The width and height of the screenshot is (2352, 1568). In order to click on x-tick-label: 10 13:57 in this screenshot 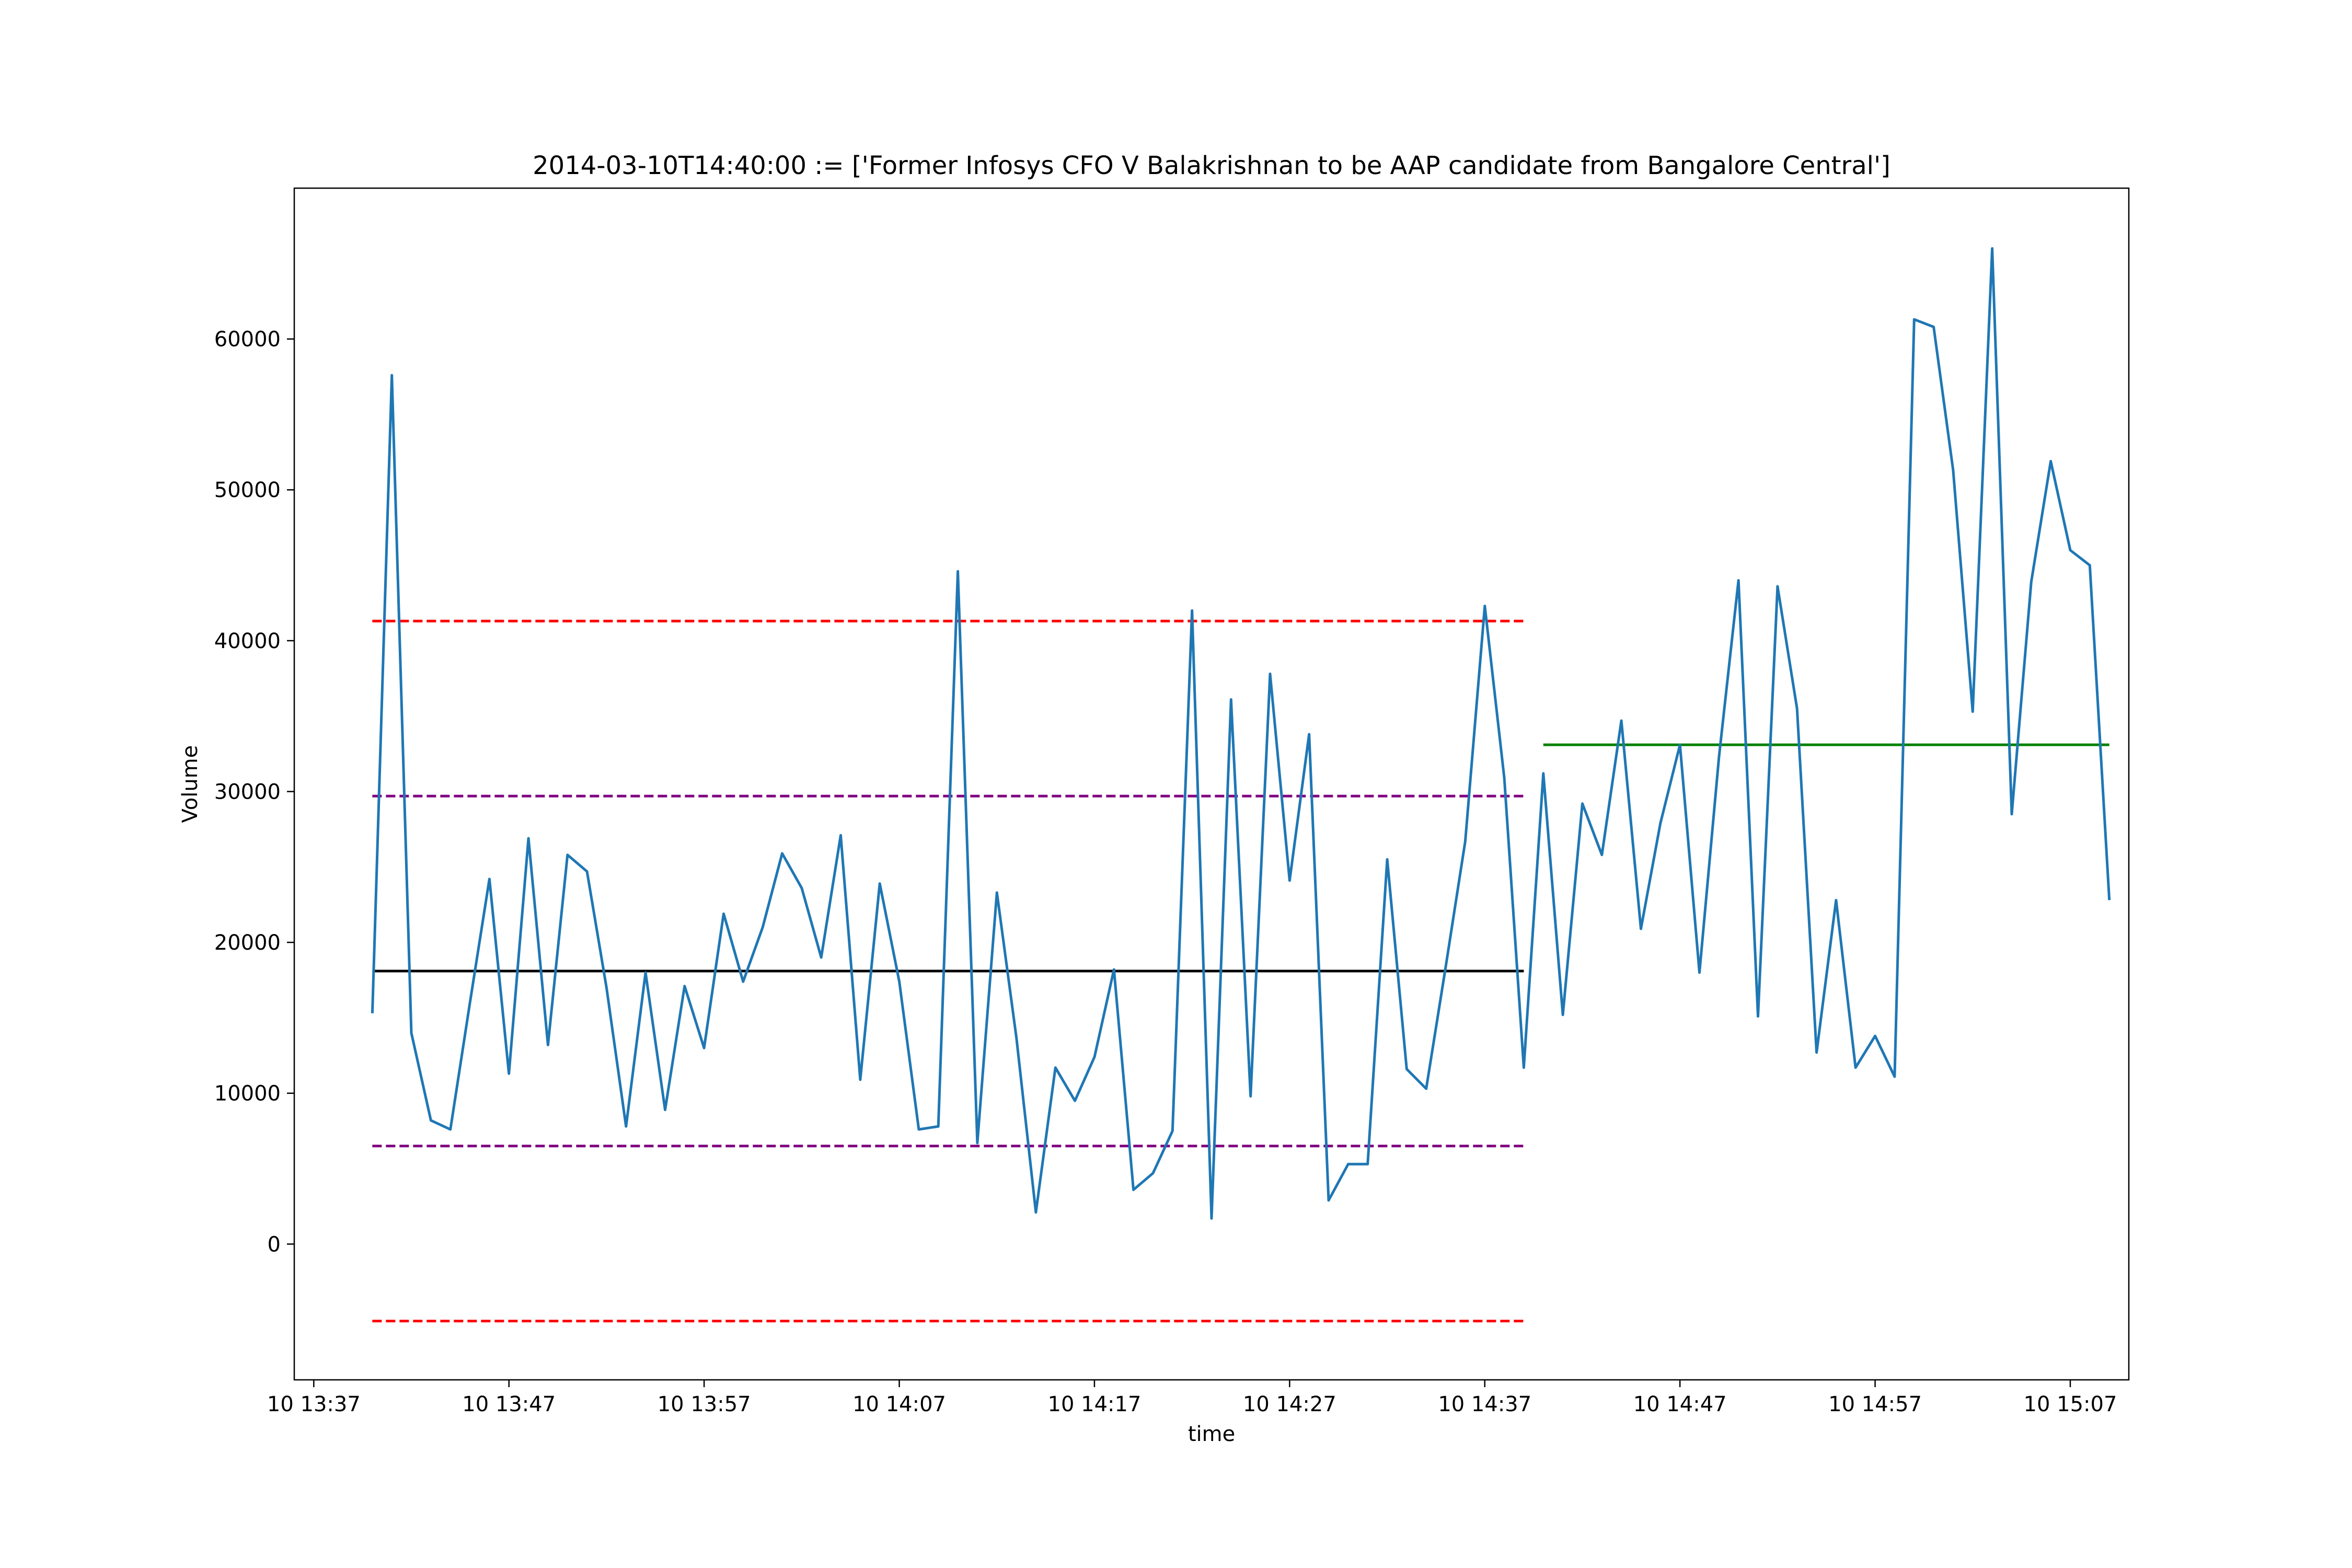, I will do `click(704, 1404)`.